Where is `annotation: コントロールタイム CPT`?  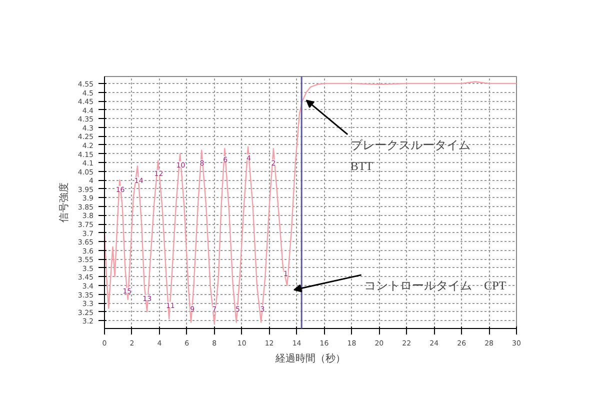
annotation: コントロールタイム CPT is located at coordinates (435, 285).